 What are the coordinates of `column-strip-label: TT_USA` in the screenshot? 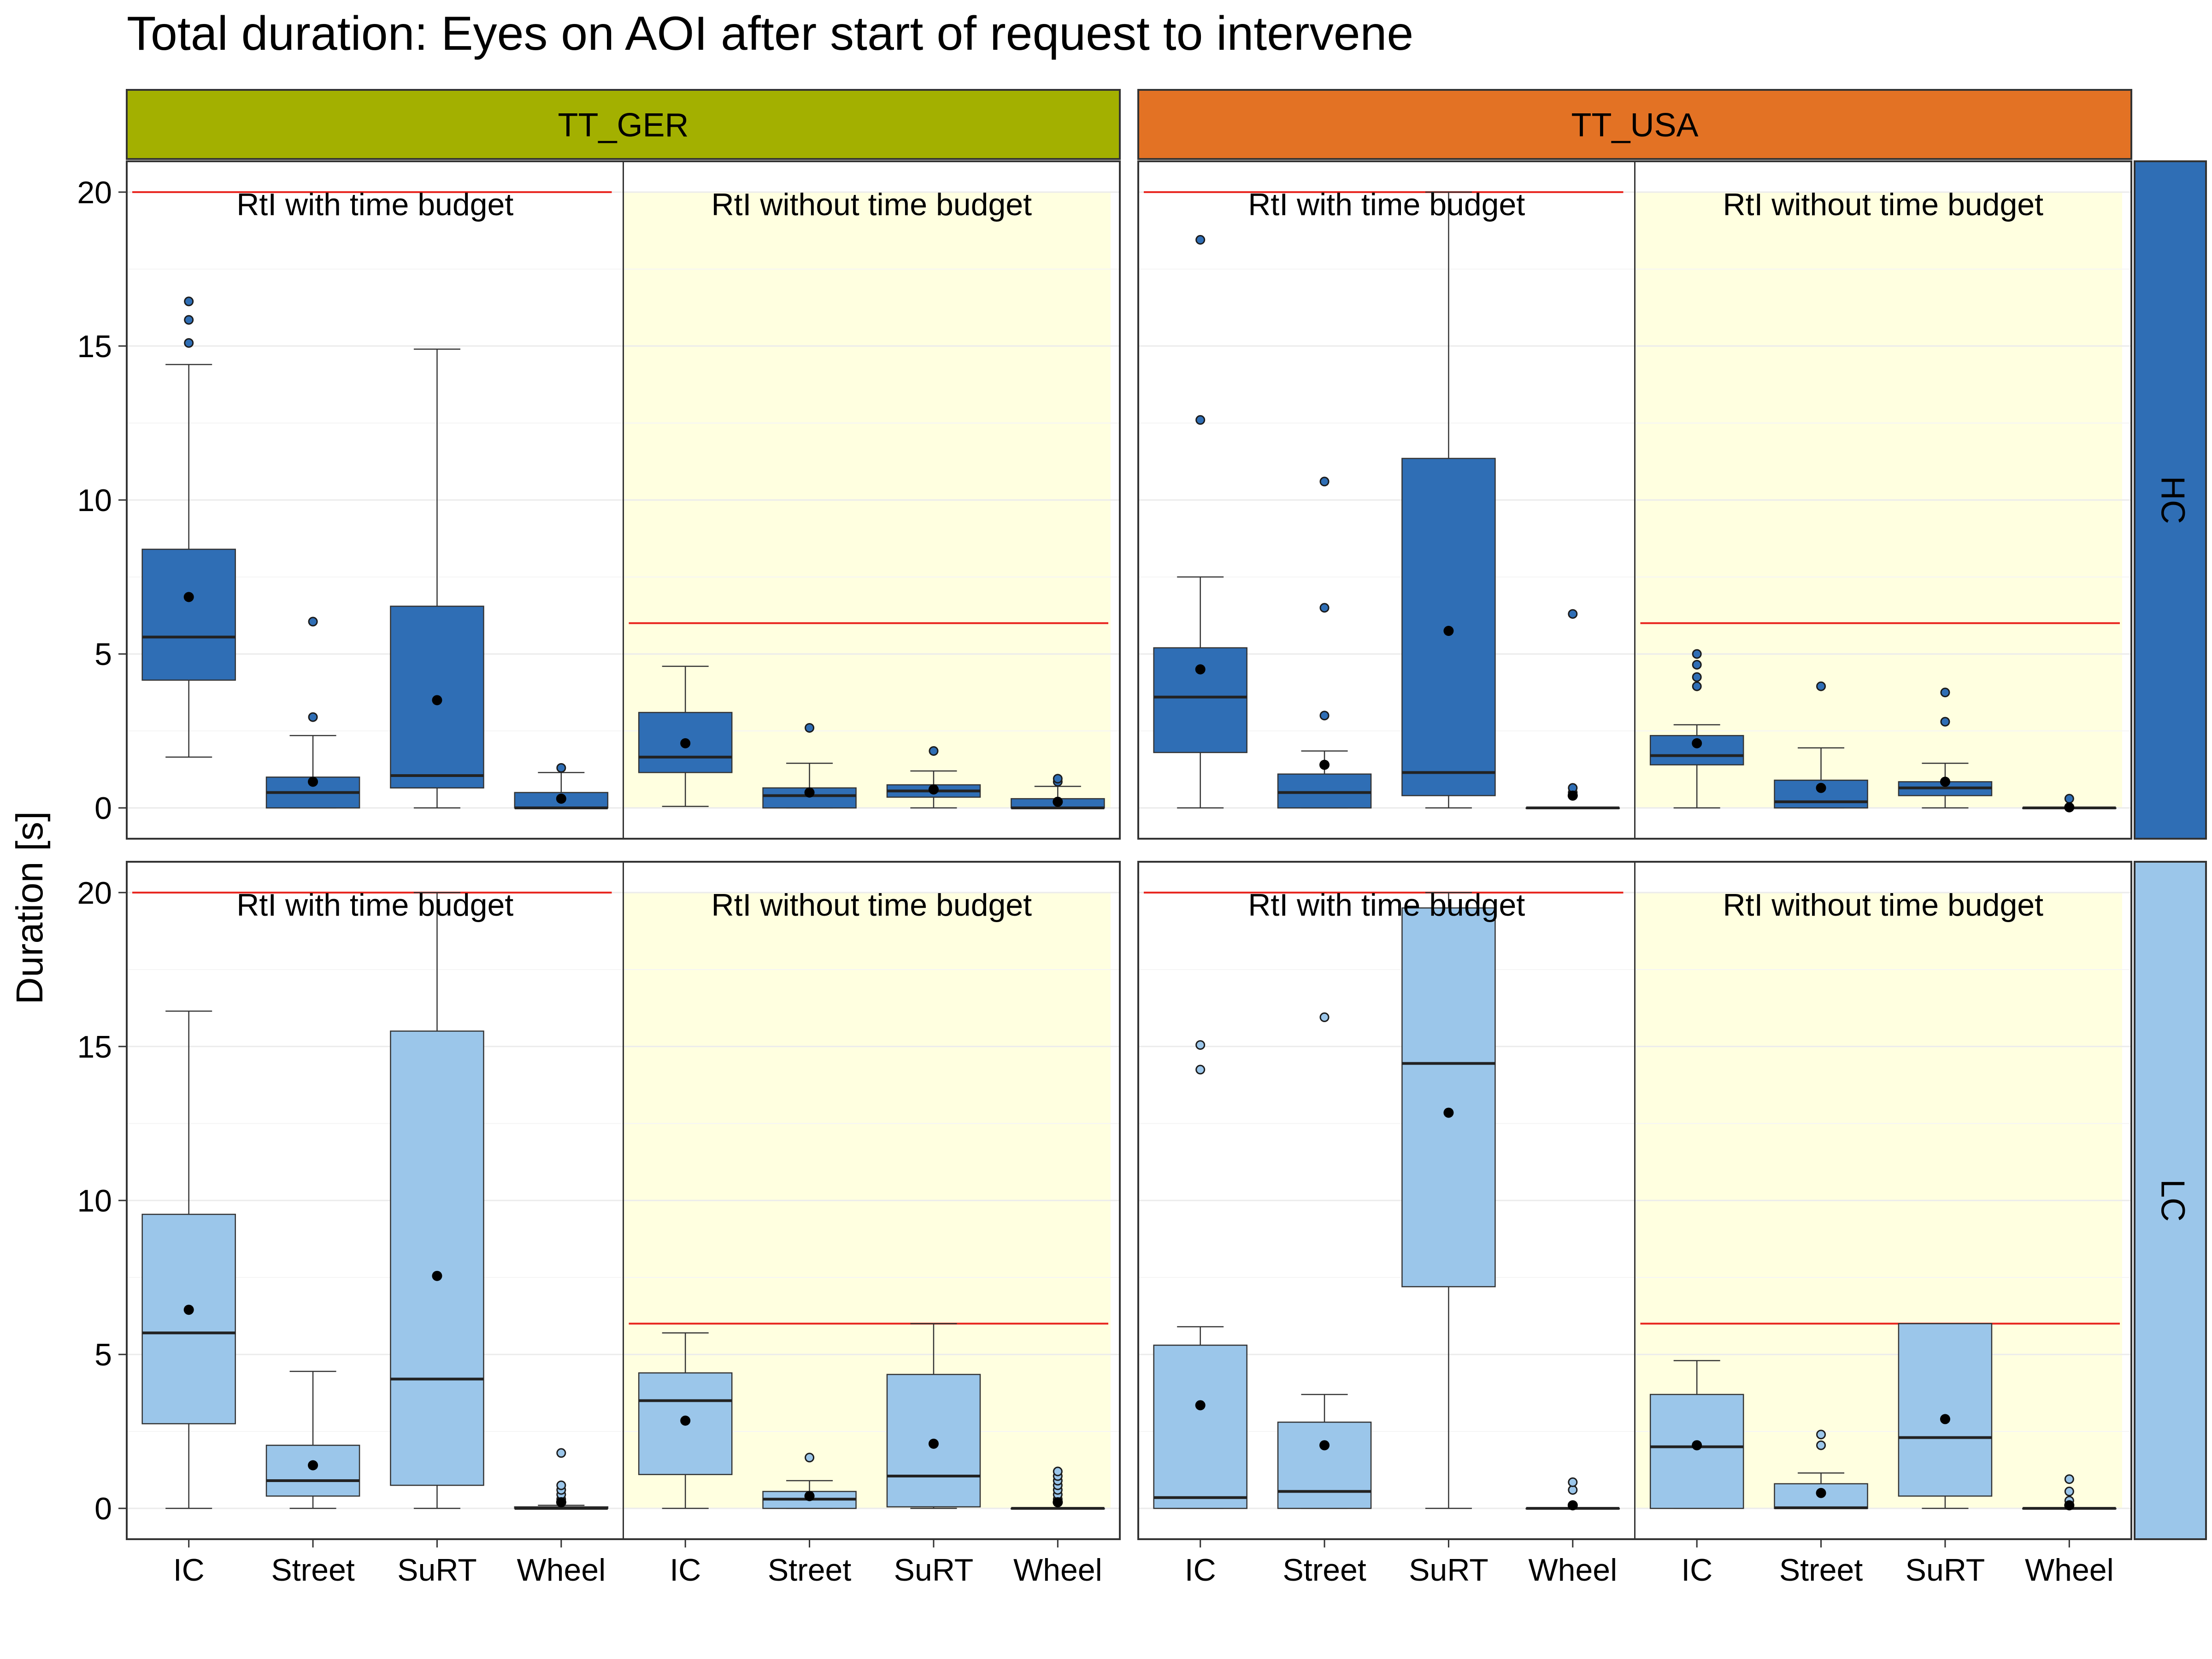 It's located at (1634, 125).